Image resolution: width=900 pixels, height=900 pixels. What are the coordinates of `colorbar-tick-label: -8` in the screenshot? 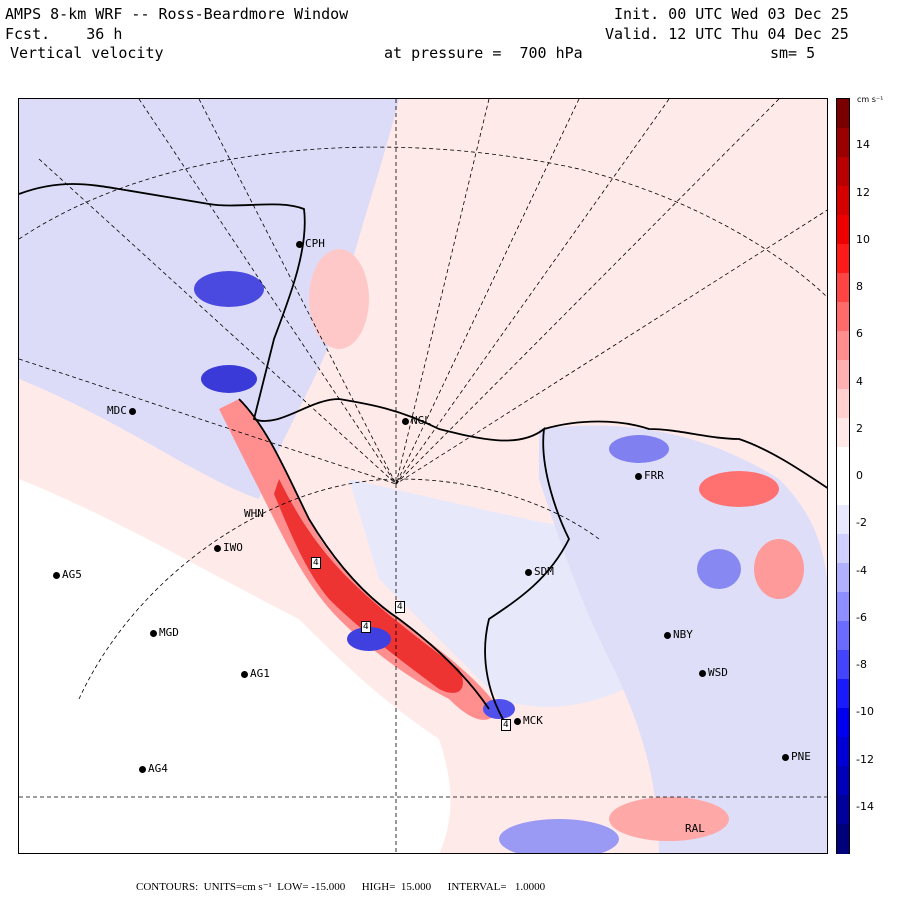 It's located at (861, 664).